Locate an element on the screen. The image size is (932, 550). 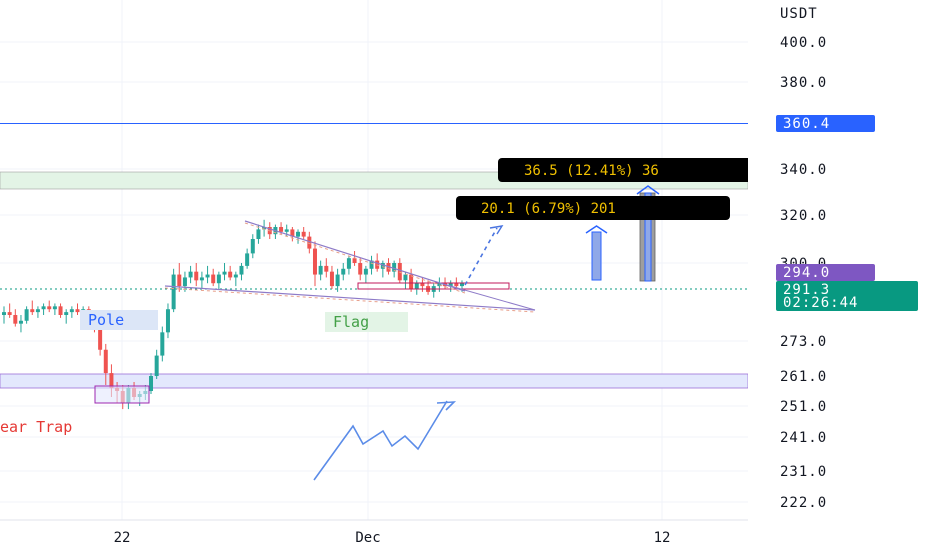
tag-countdown-text: 02:26:44 is located at coordinates (820, 303).